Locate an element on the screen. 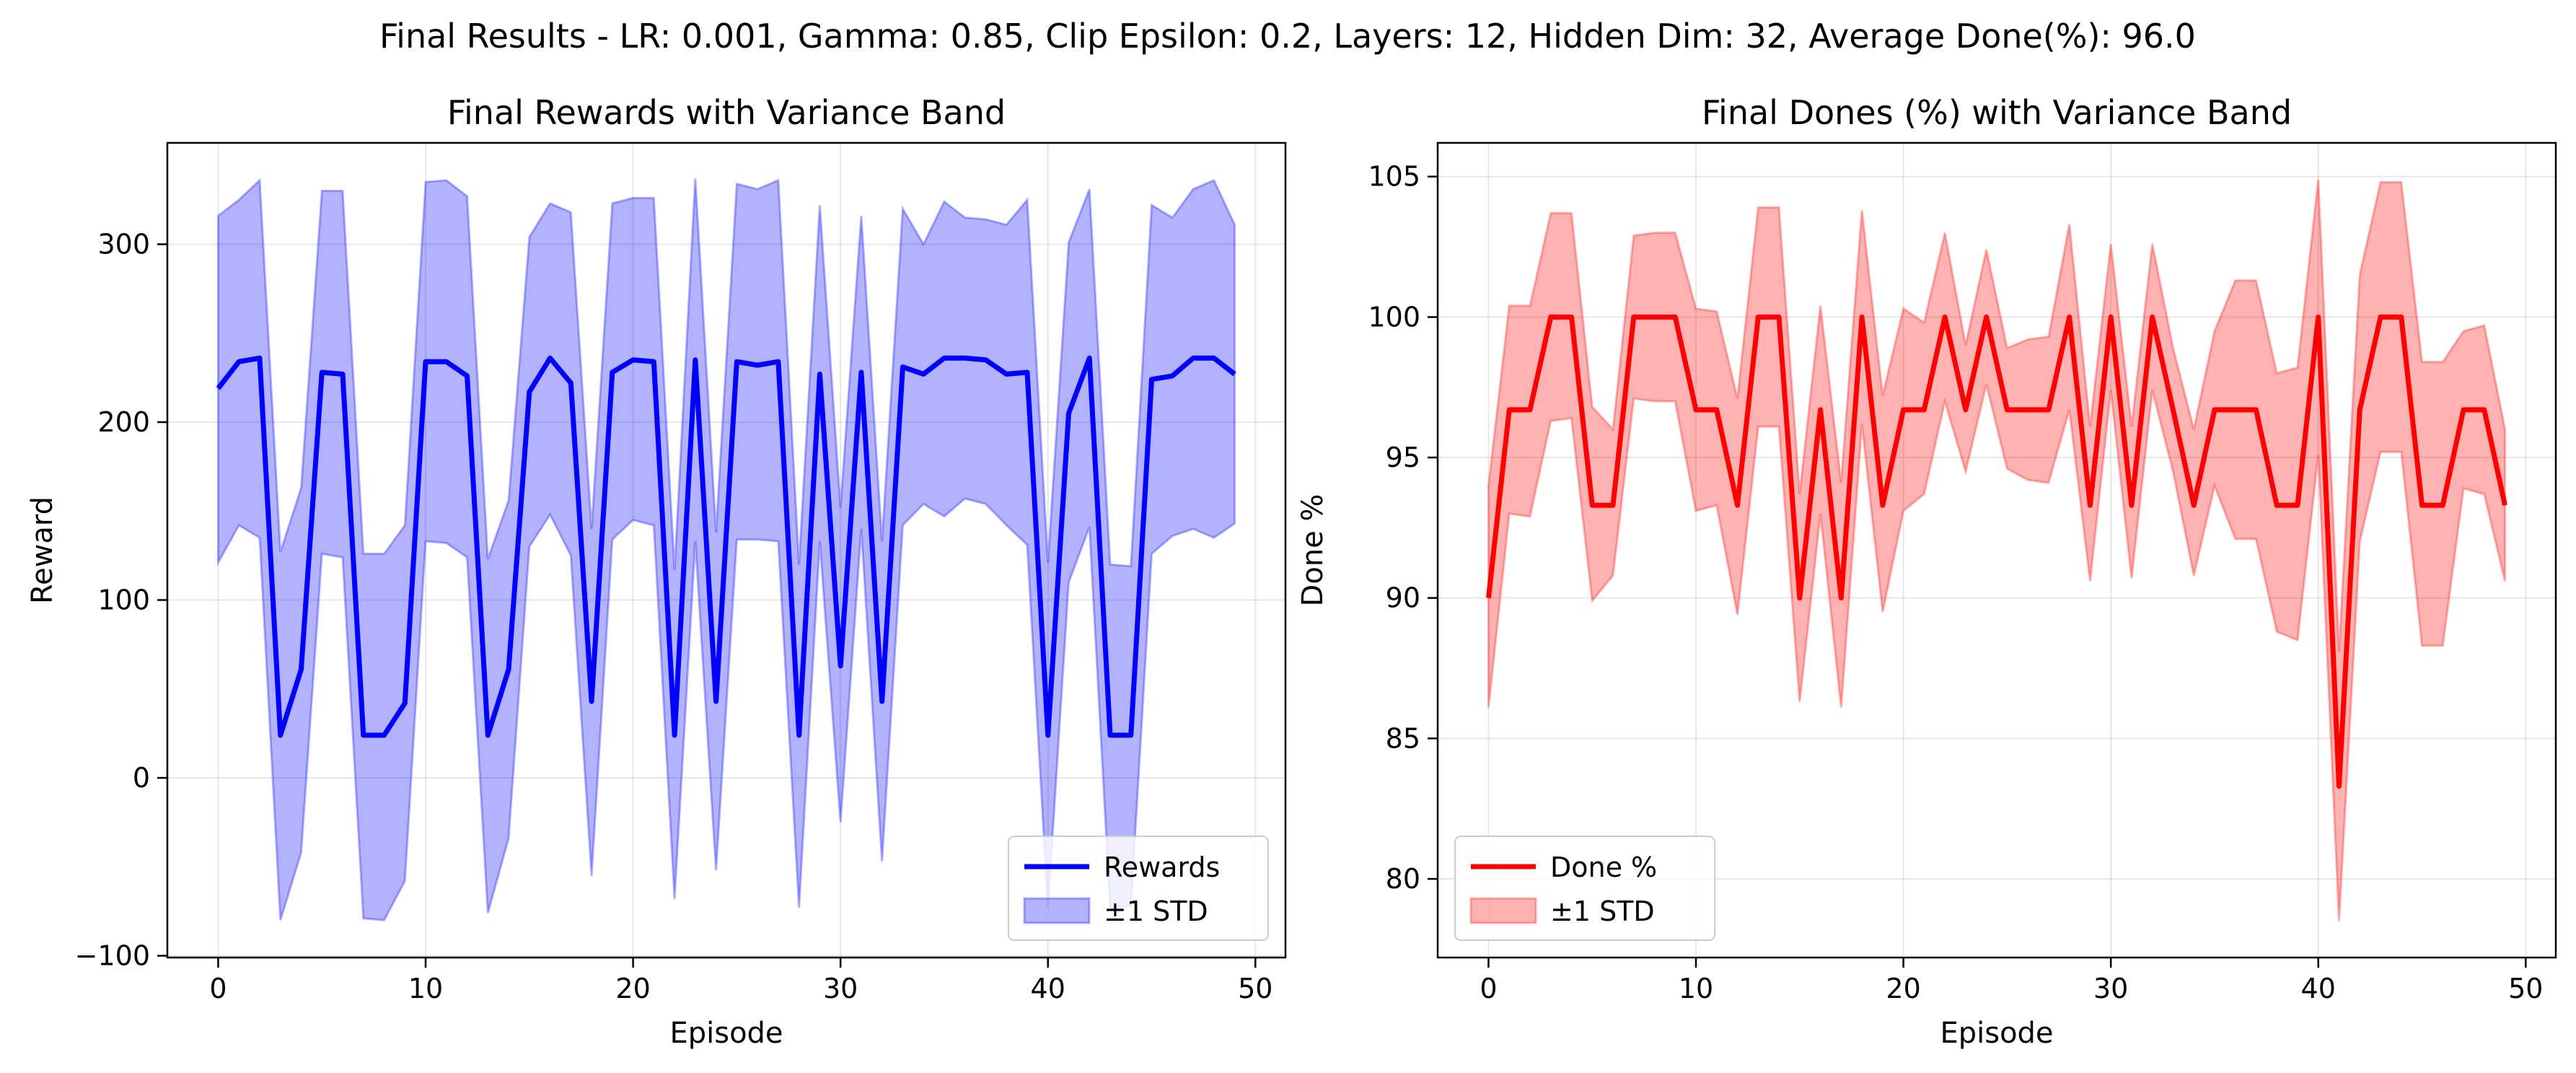 The height and width of the screenshot is (1073, 2576). y-tick-label: 80 is located at coordinates (1403, 879).